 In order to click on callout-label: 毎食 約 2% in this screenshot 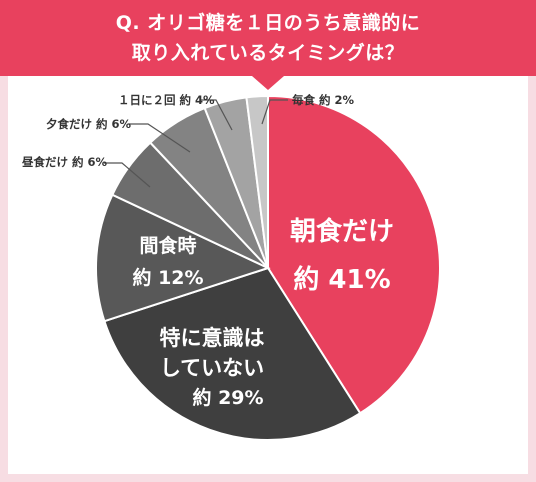, I will do `click(323, 100)`.